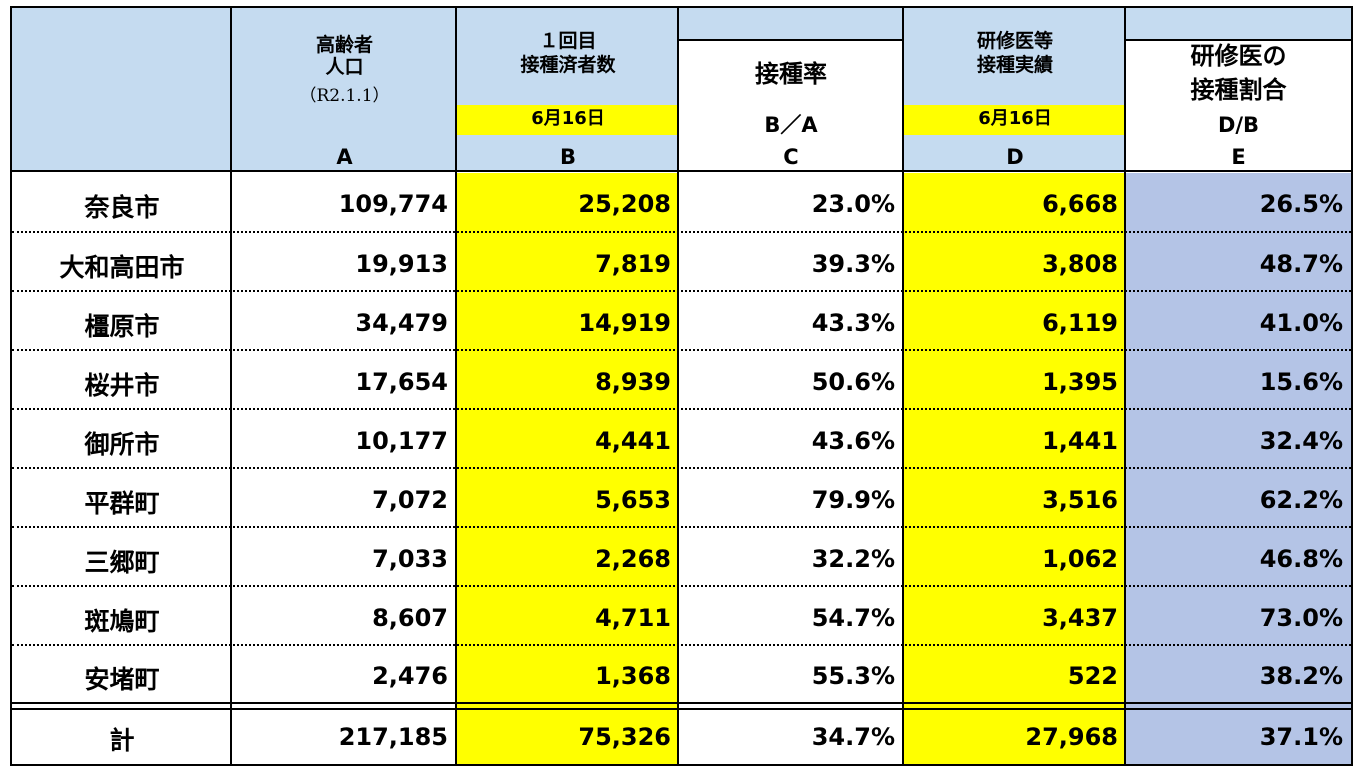 This screenshot has height=769, width=1361. I want to click on value-a: 7,033, so click(410, 559).